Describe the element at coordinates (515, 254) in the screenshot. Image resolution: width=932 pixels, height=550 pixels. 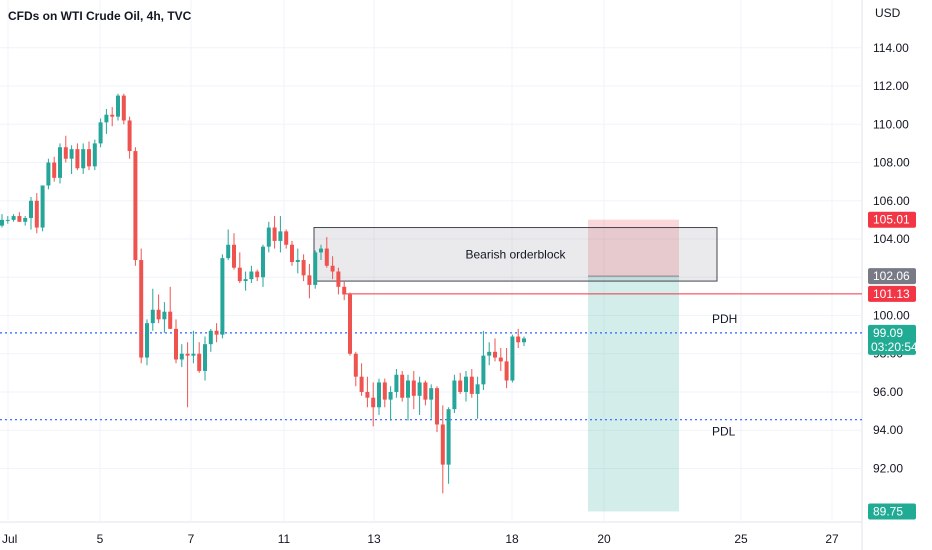
I see `orderblock-box` at that location.